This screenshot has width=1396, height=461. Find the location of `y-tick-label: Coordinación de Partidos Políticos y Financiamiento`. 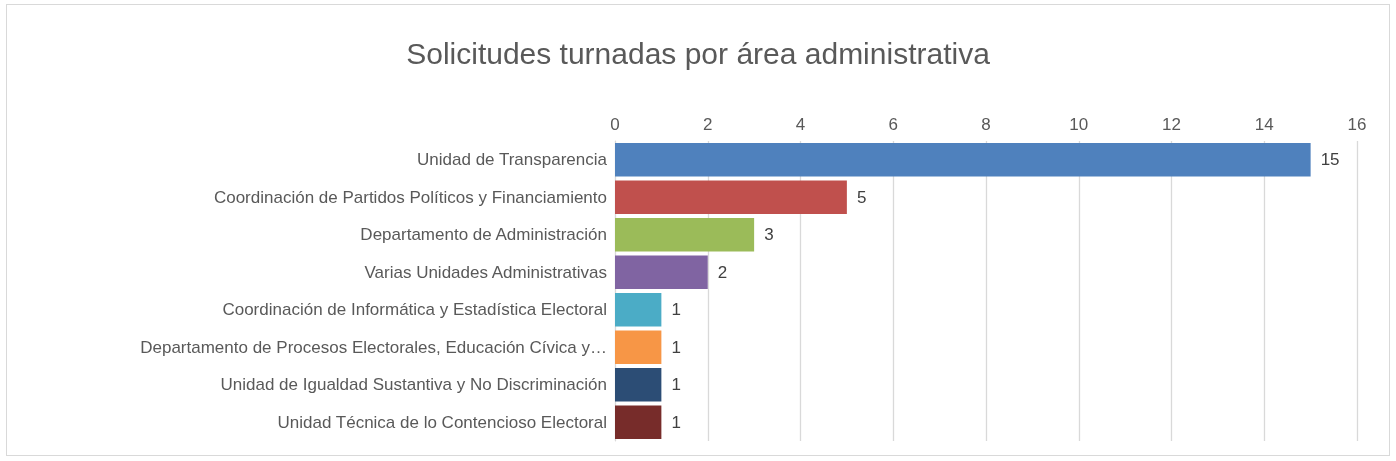

y-tick-label: Coordinación de Partidos Políticos y Financiamiento is located at coordinates (410, 197).